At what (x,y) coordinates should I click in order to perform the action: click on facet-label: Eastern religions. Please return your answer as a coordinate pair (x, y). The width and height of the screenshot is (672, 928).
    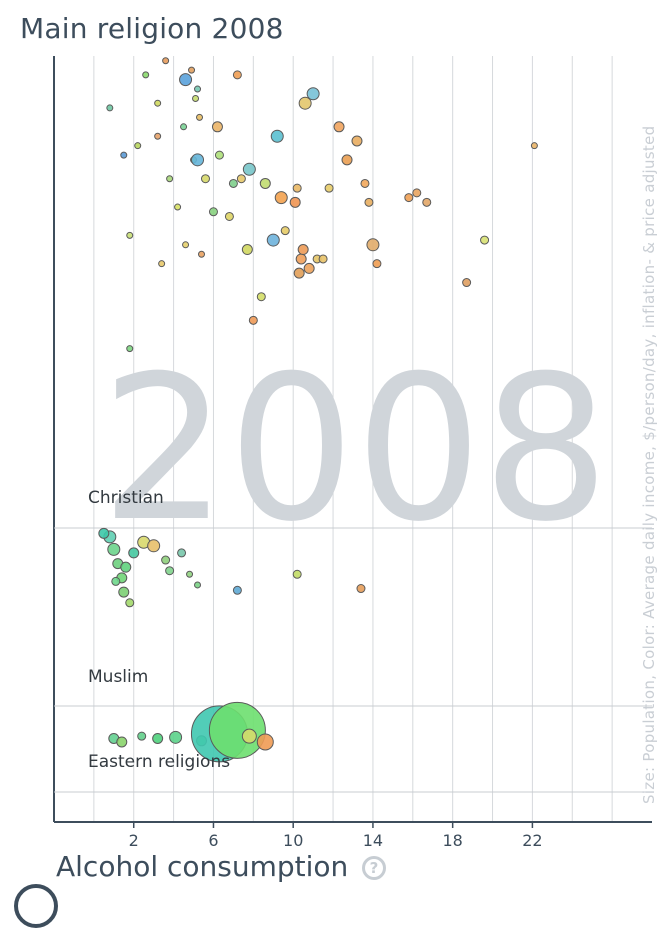
    Looking at the image, I should click on (159, 762).